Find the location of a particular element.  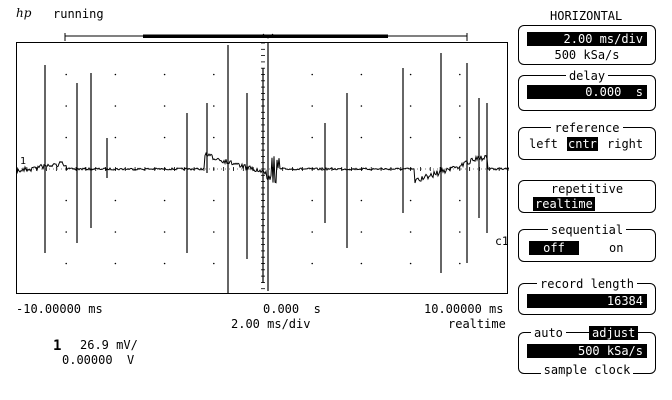

record-position-bar is located at coordinates (266, 37).